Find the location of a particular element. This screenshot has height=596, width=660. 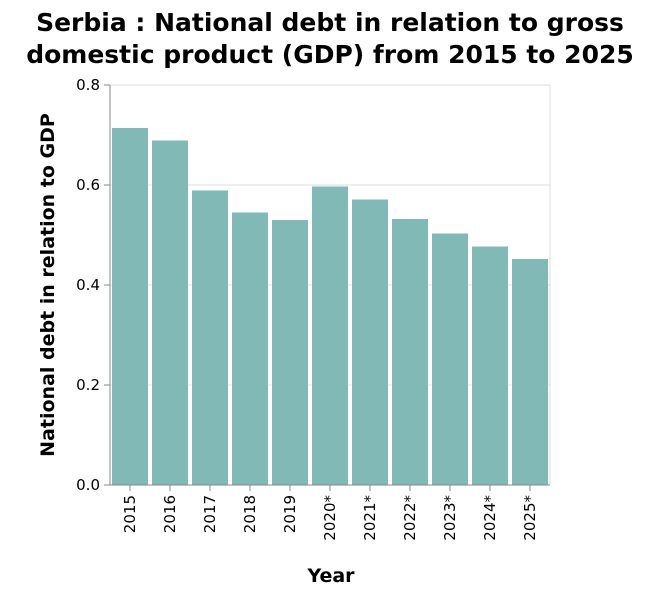

x-tick-label: 2023* is located at coordinates (450, 518).